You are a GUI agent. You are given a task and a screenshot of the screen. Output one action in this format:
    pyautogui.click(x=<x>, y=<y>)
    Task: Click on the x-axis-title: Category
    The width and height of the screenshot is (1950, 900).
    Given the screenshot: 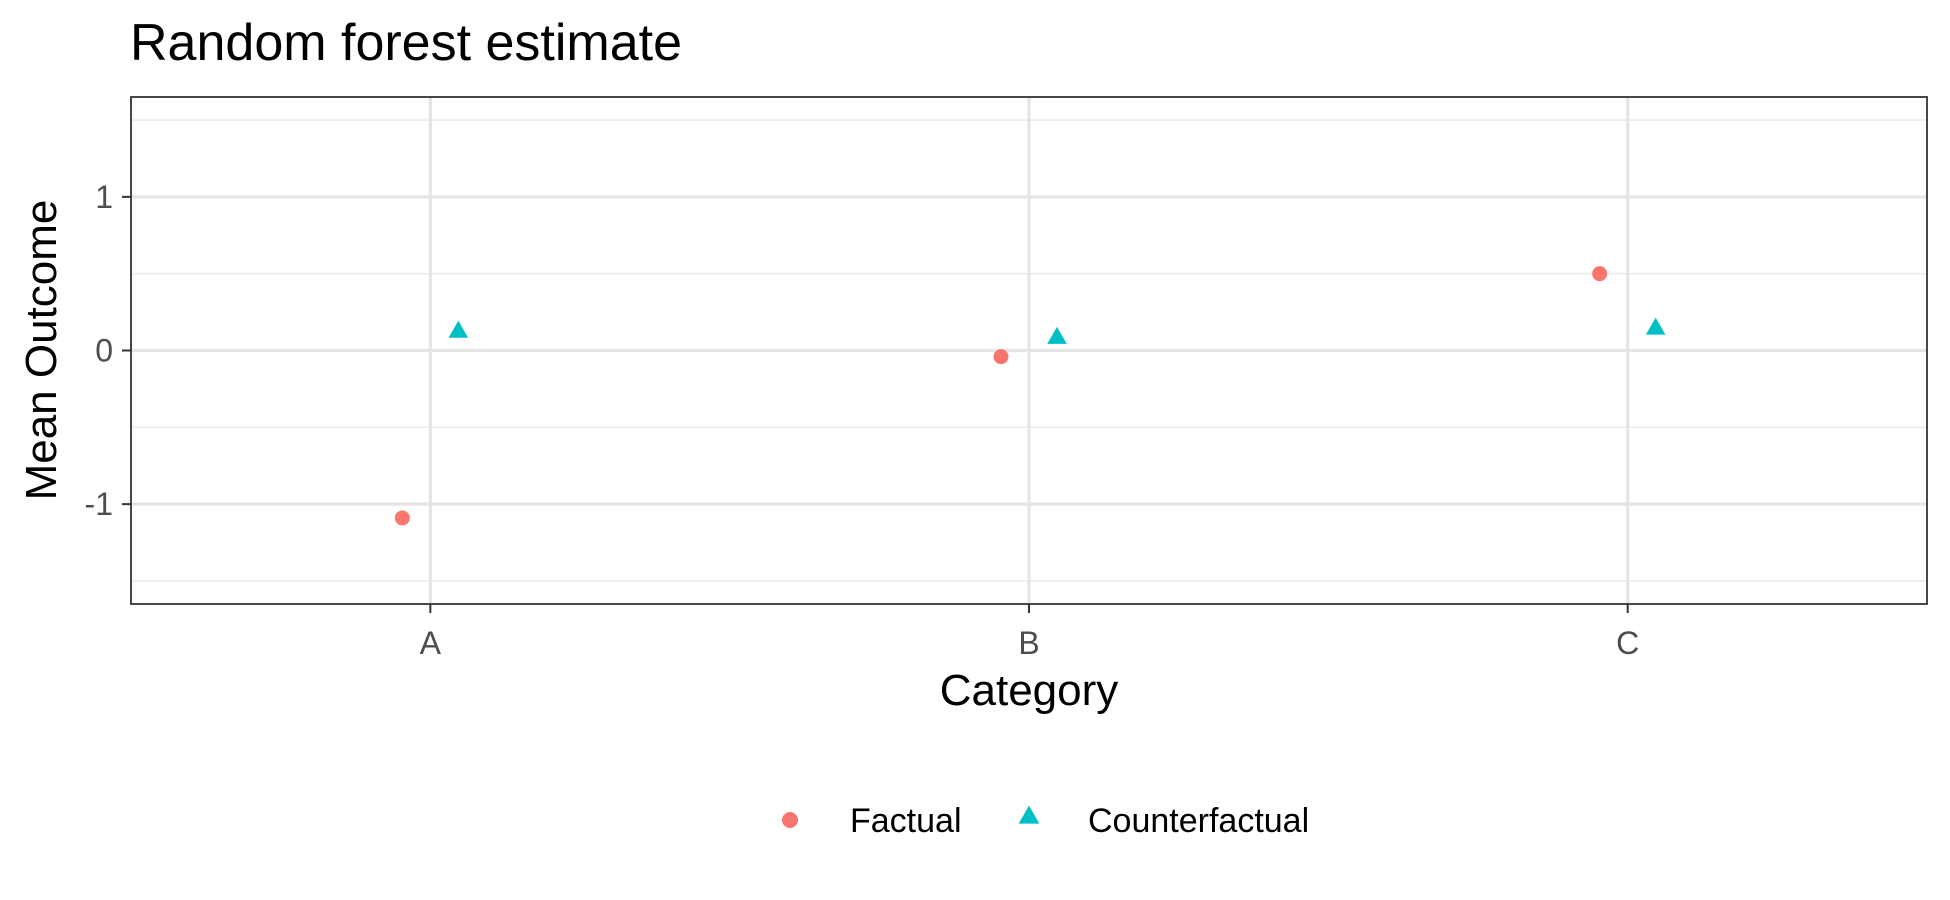 What is the action you would take?
    pyautogui.click(x=1029, y=690)
    